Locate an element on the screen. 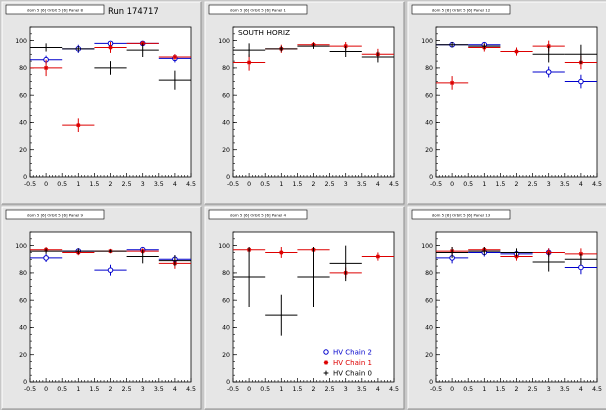  panel-title: dom 5 [6] Orbit 5 [6] Panel 1 is located at coordinates (258, 10).